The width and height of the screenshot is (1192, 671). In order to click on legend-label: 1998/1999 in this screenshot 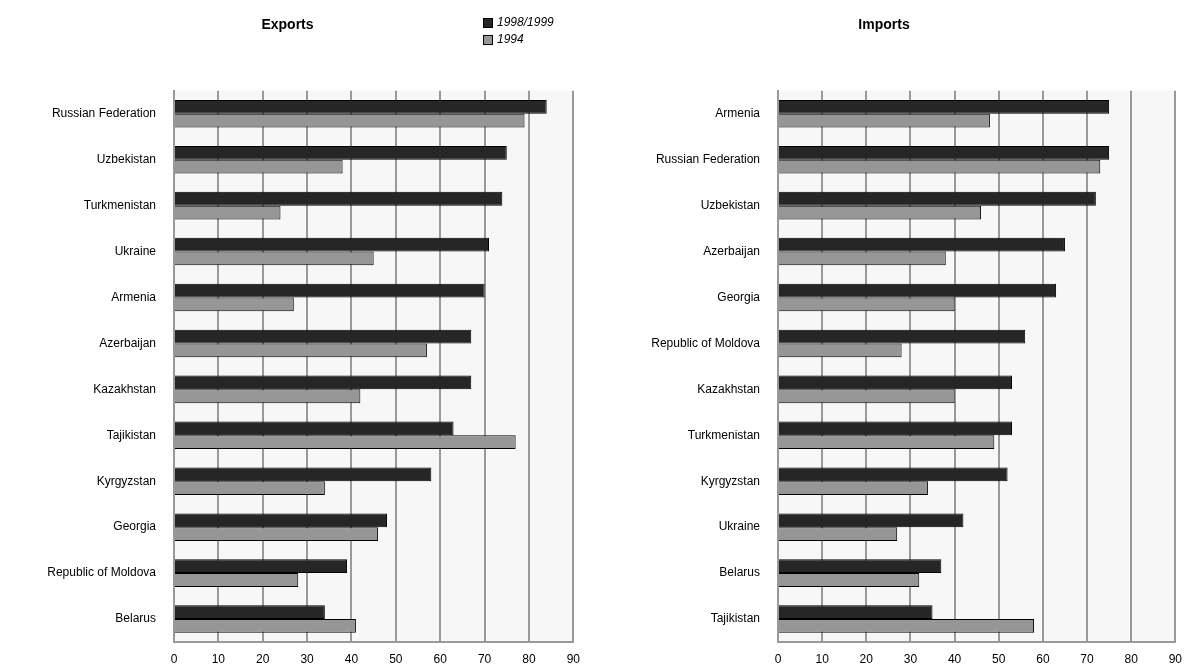, I will do `click(525, 22)`.